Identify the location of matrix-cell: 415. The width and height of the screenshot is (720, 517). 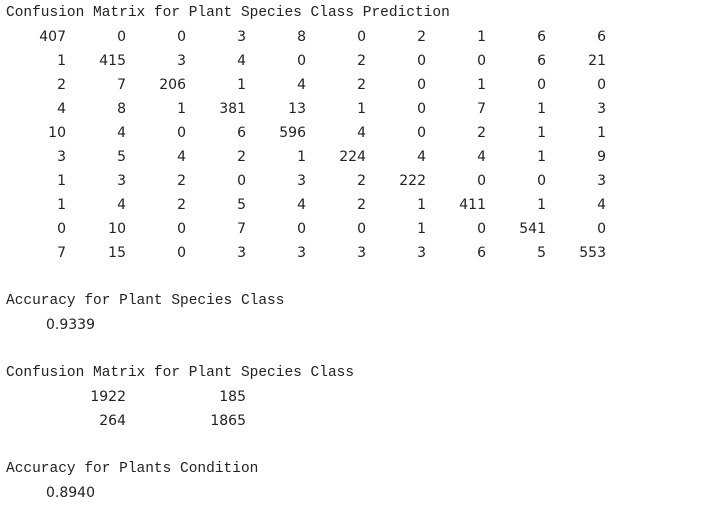
(112, 61).